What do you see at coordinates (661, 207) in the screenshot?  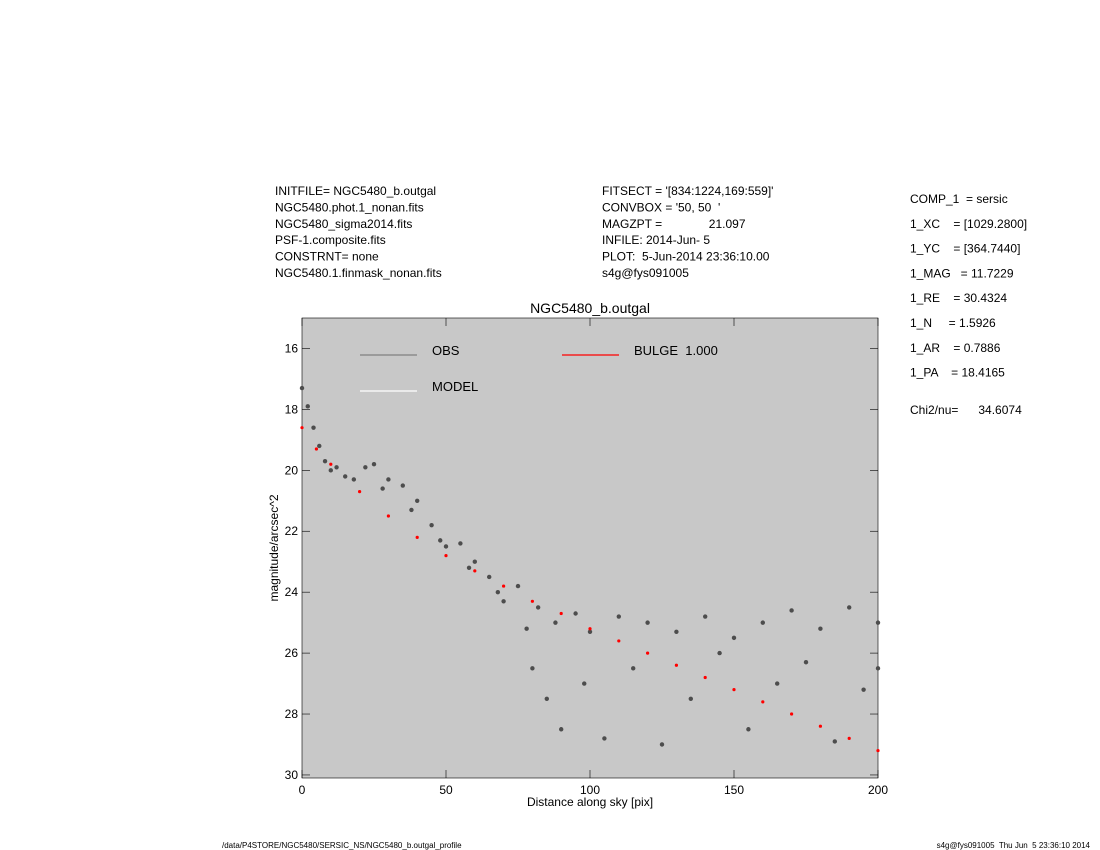 I see `header-middle-line: CONVBOX = '50, 50 '` at bounding box center [661, 207].